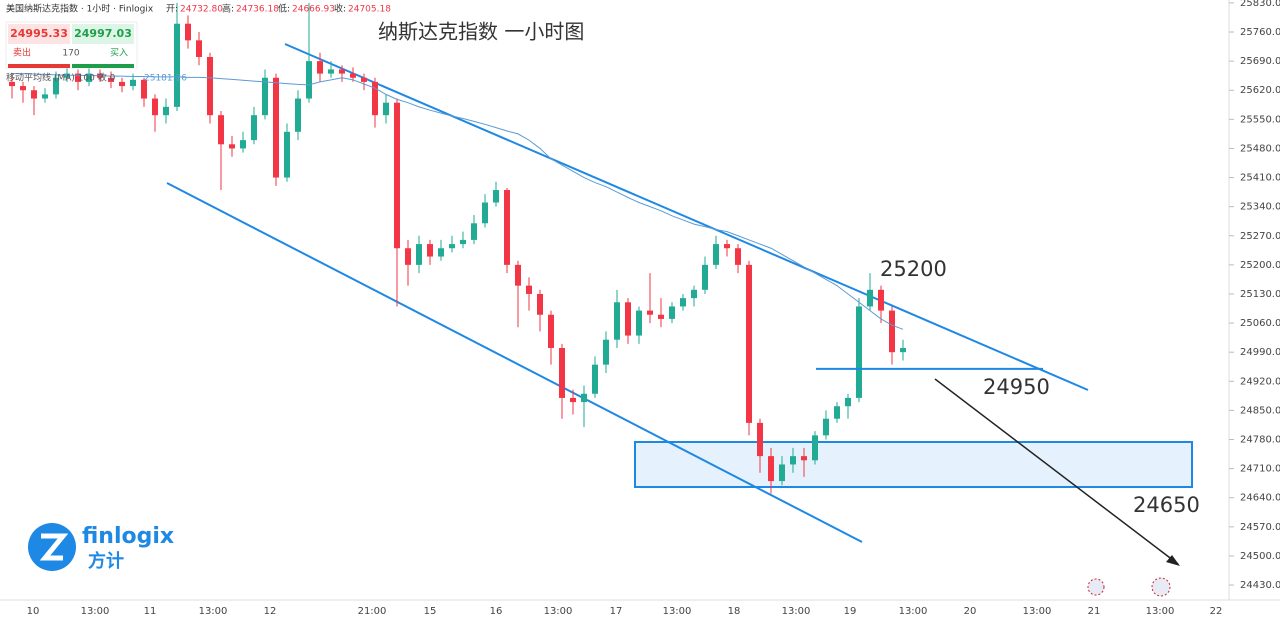  What do you see at coordinates (369, 10) in the screenshot?
I see `close-value: 24705.18` at bounding box center [369, 10].